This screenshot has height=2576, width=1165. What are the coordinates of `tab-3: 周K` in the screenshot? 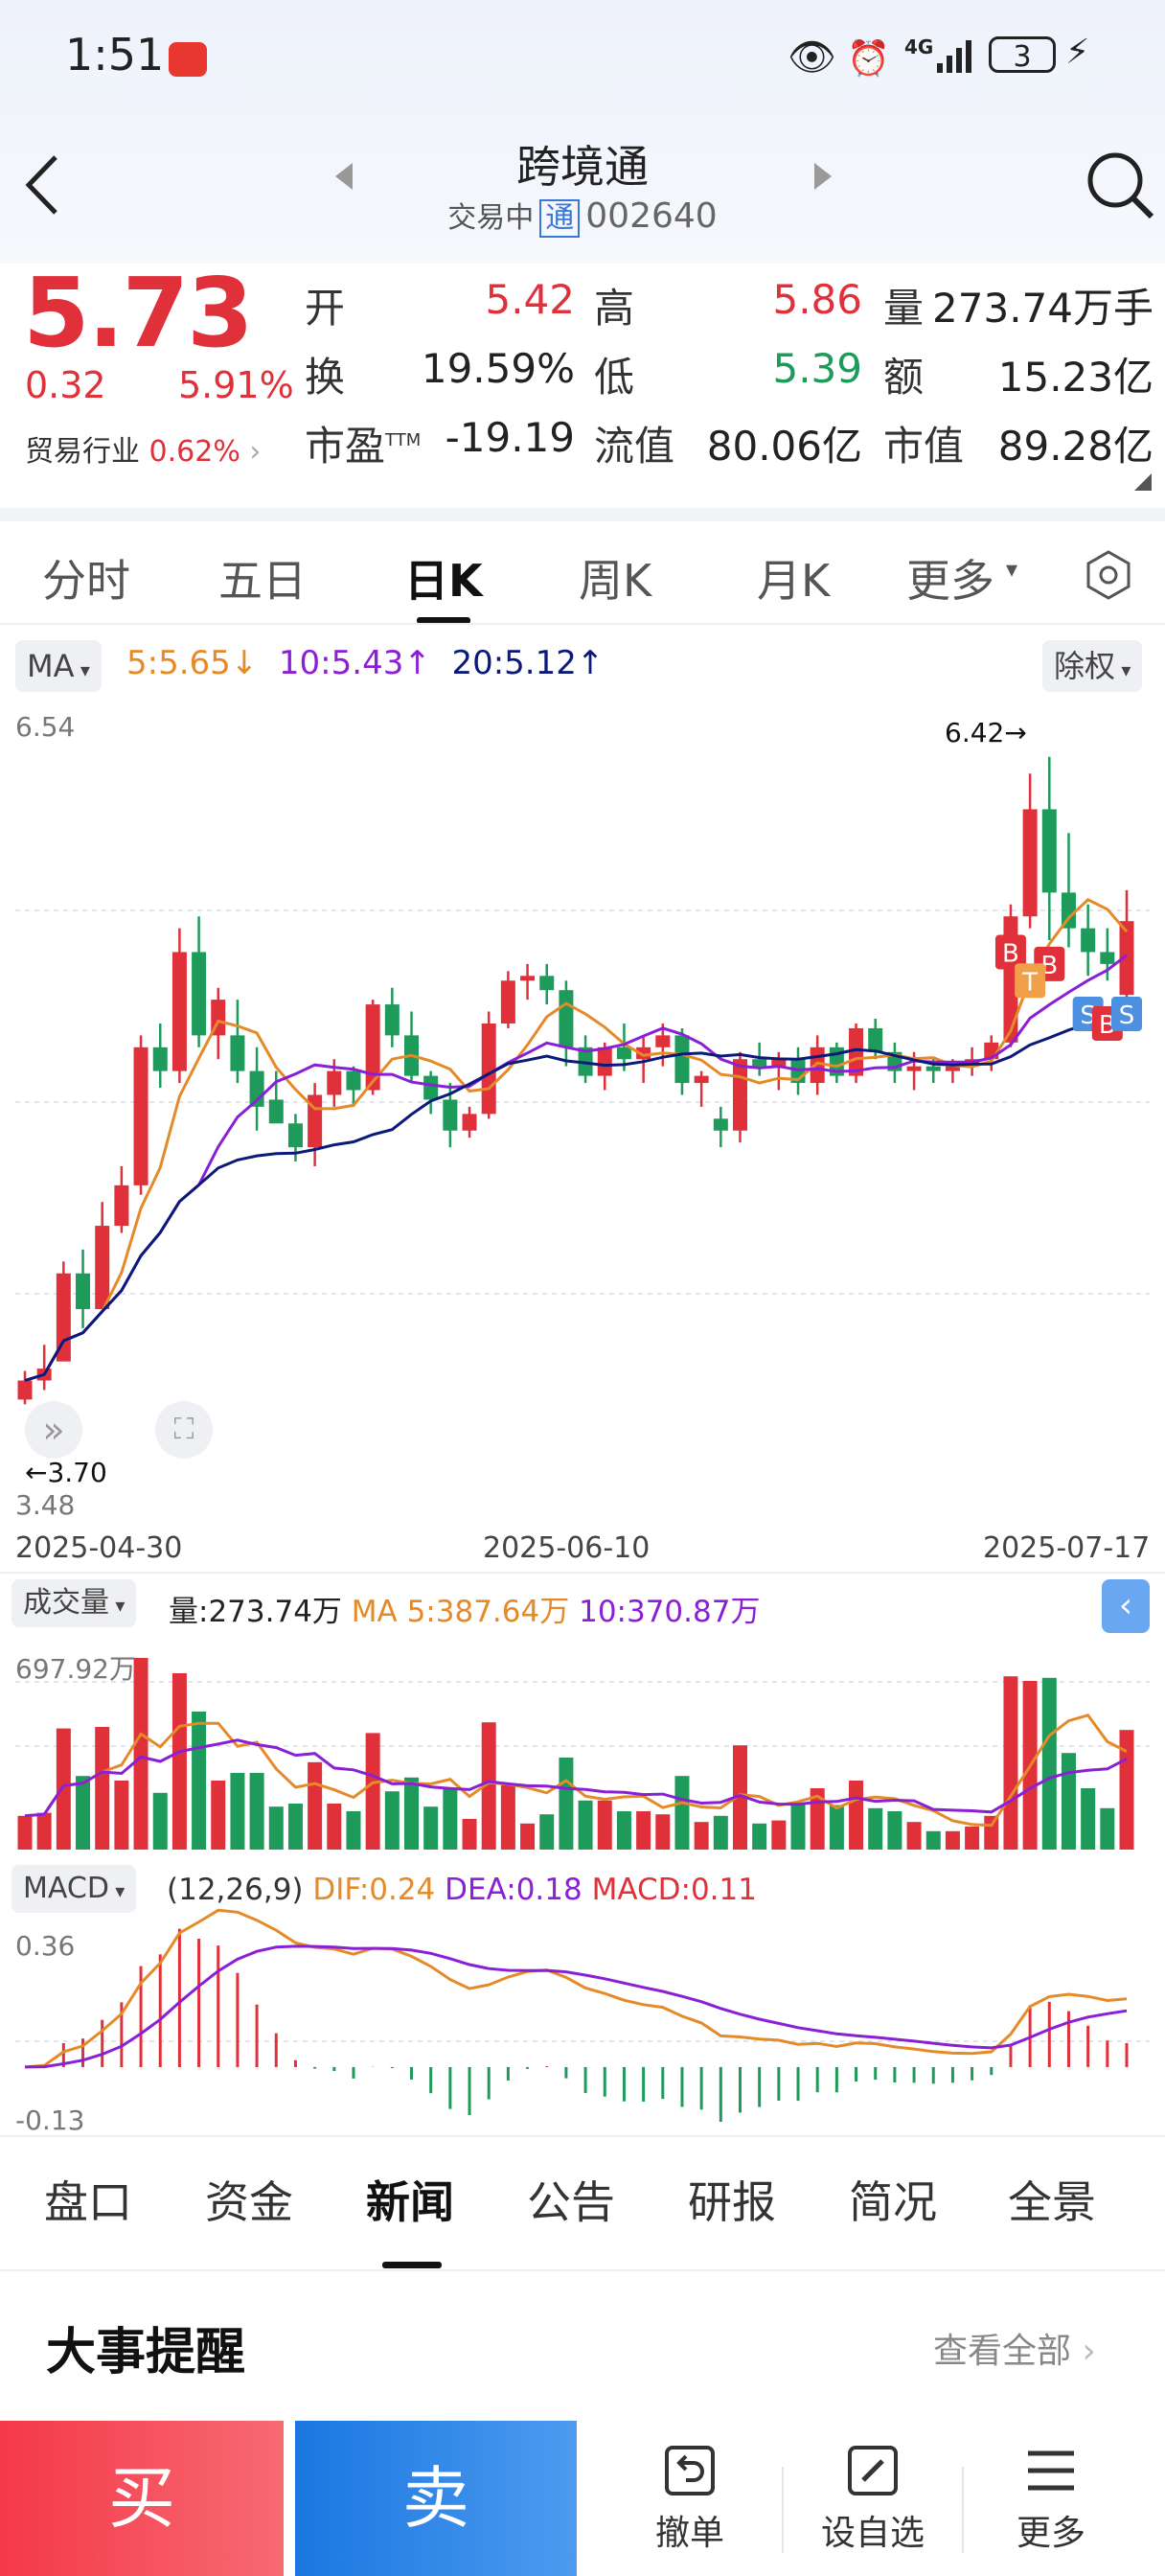 It's located at (615, 581).